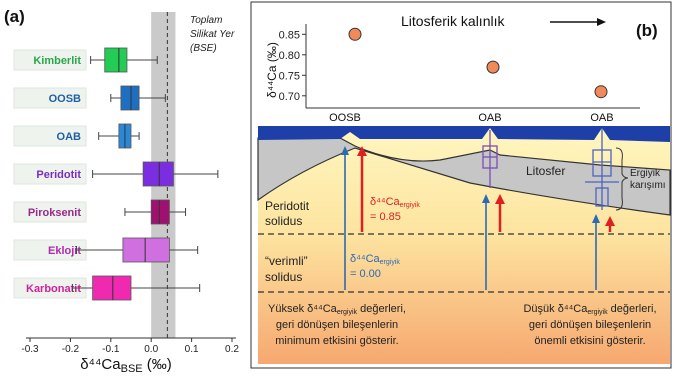  I want to click on red-formula: δ⁴⁴Caergiyik, so click(395, 202).